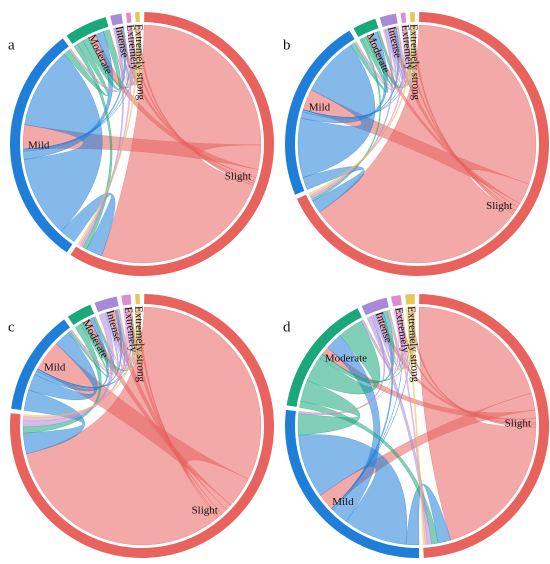 The height and width of the screenshot is (564, 550). I want to click on panel-label: a, so click(11, 45).